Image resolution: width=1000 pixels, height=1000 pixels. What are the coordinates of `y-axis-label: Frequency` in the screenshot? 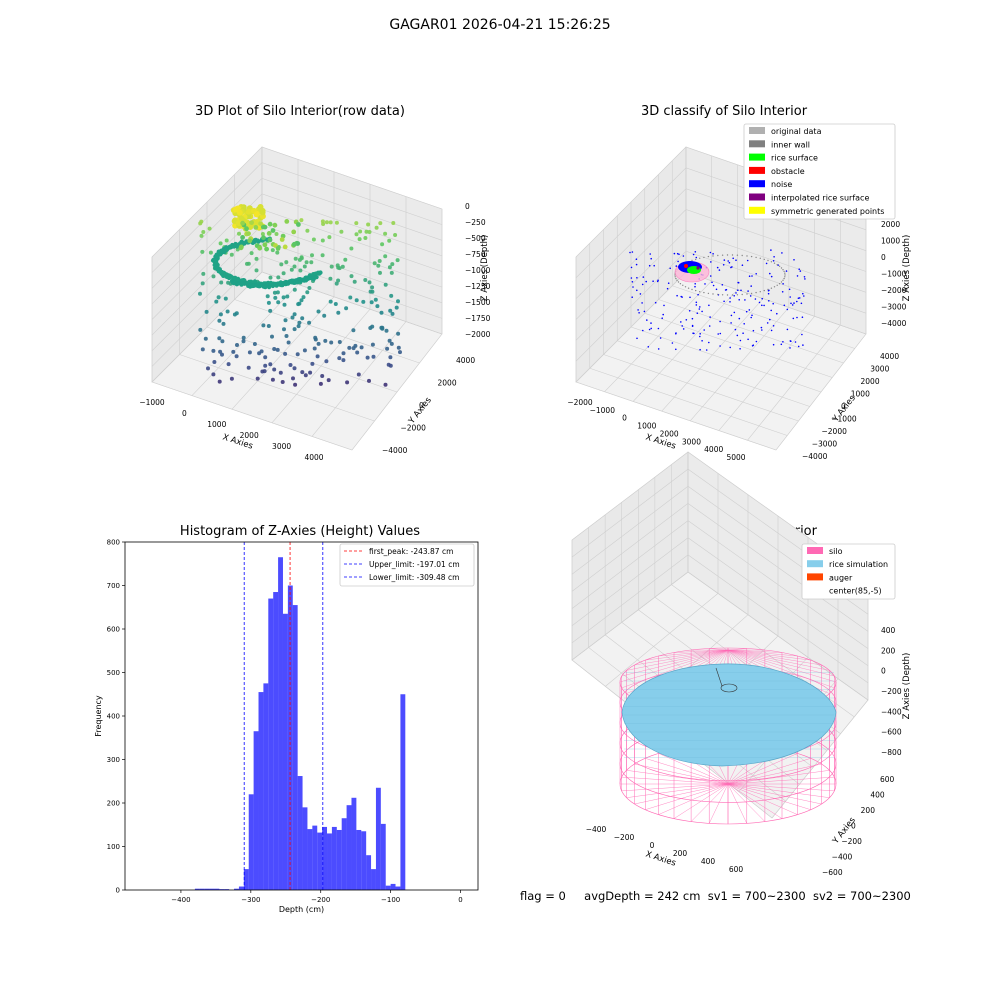 It's located at (98, 716).